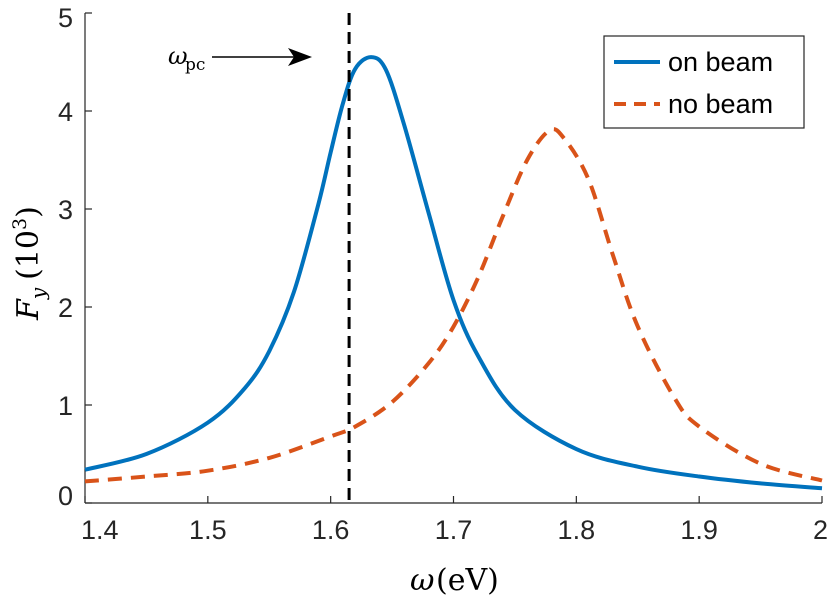 This screenshot has width=830, height=604. I want to click on x-axis-label-unit: (eV), so click(467, 580).